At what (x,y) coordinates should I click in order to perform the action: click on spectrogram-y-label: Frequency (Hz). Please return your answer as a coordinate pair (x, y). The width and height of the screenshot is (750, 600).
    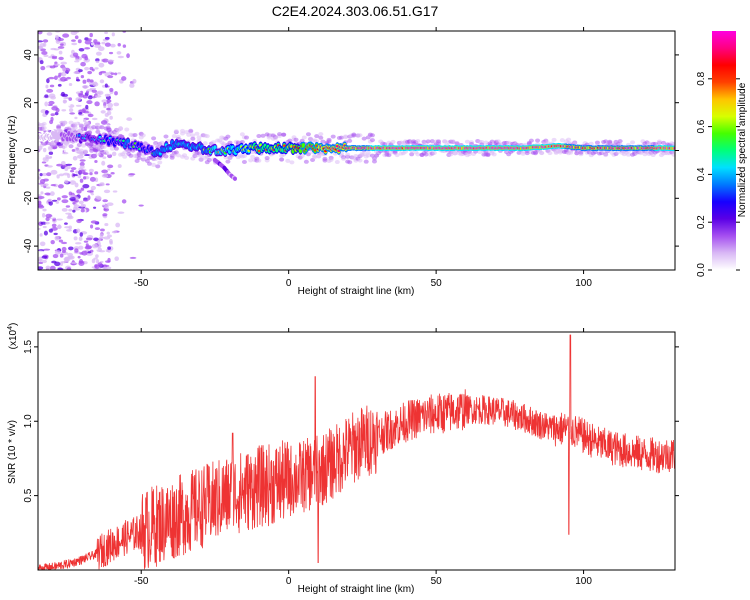
    Looking at the image, I should click on (12, 150).